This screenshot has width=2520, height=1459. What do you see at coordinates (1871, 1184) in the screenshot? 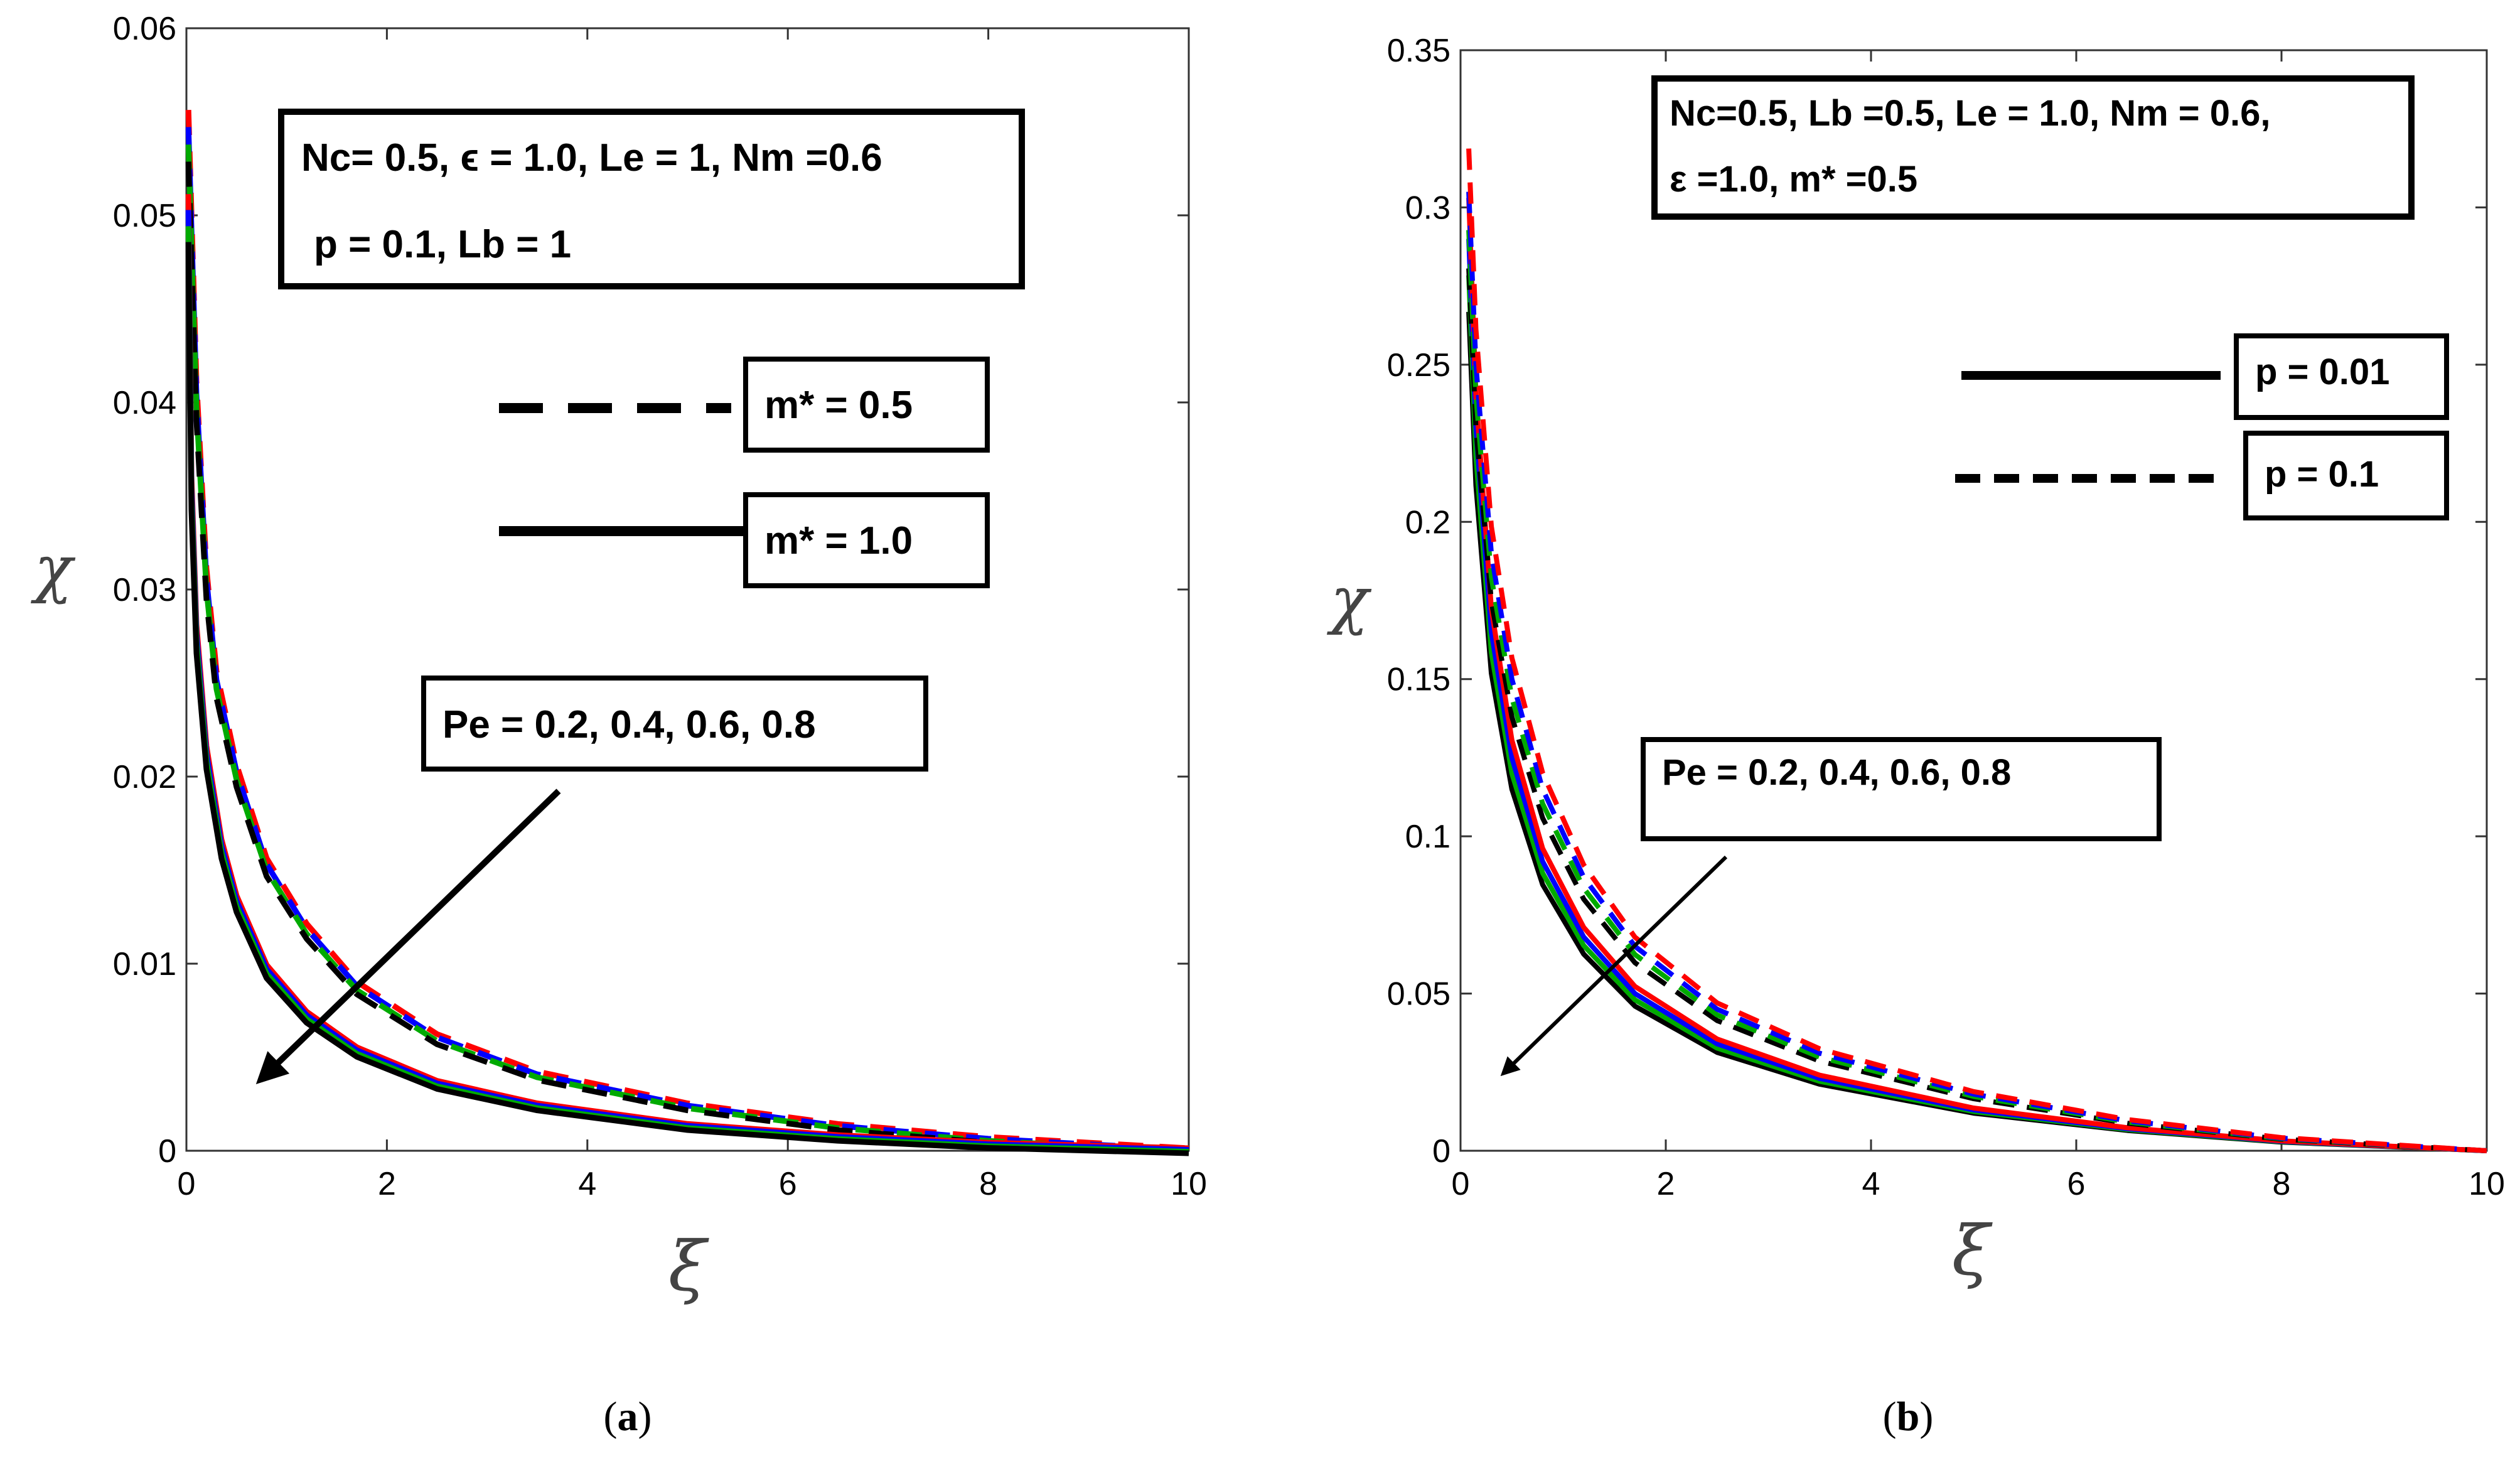
I see `x-tick-label-b: 4` at bounding box center [1871, 1184].